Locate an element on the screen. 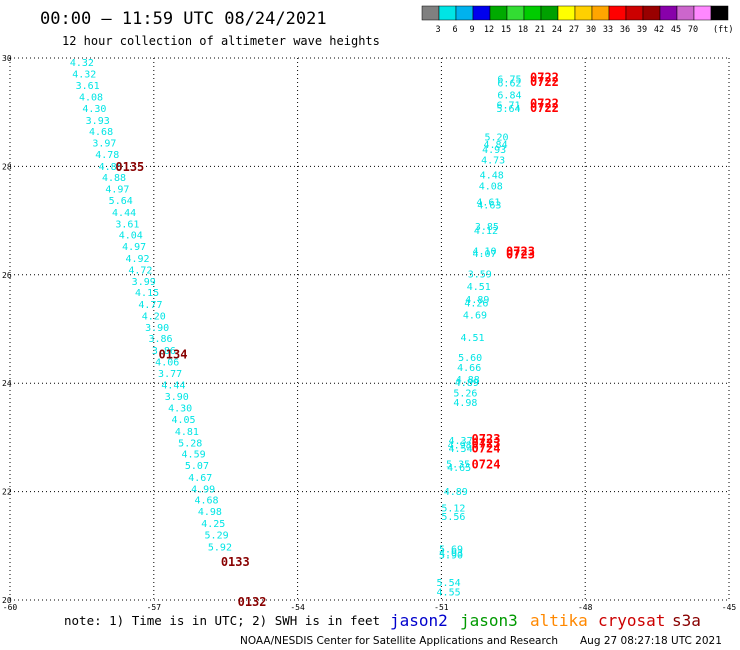 This screenshot has width=740, height=650. wave-height-value: 4.26 is located at coordinates (476, 303).